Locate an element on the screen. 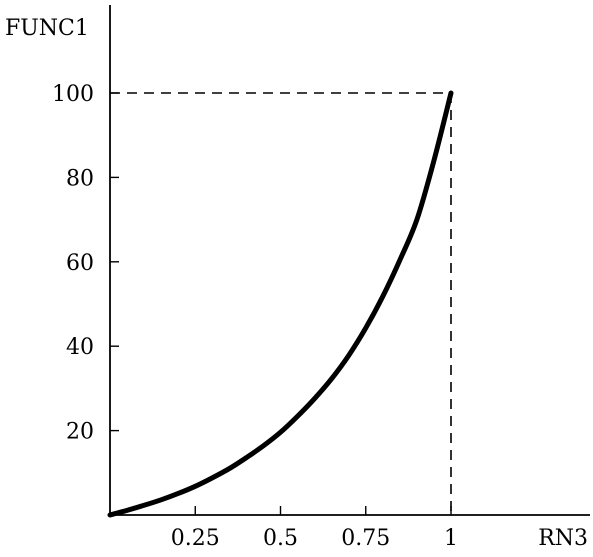 Image resolution: width=593 pixels, height=557 pixels. y-tick-label: 20 is located at coordinates (80, 432).